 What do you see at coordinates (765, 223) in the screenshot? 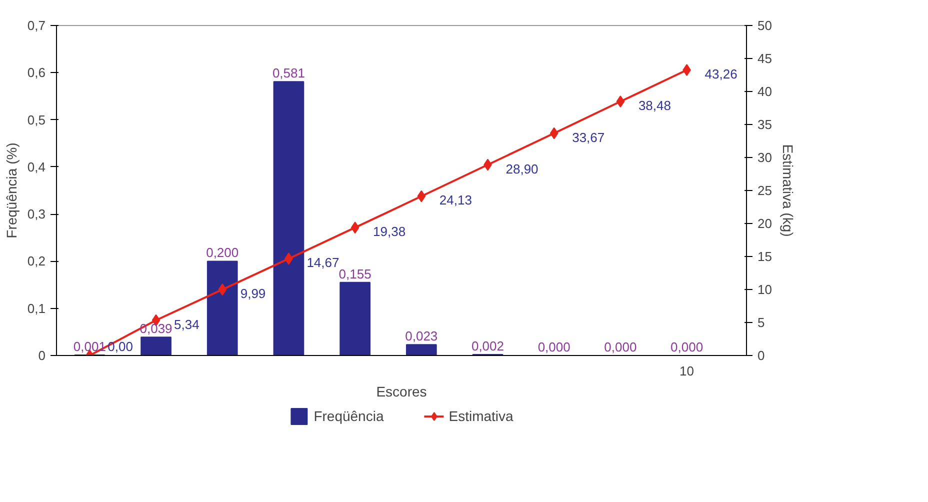
I see `y2-tick-label: 20` at bounding box center [765, 223].